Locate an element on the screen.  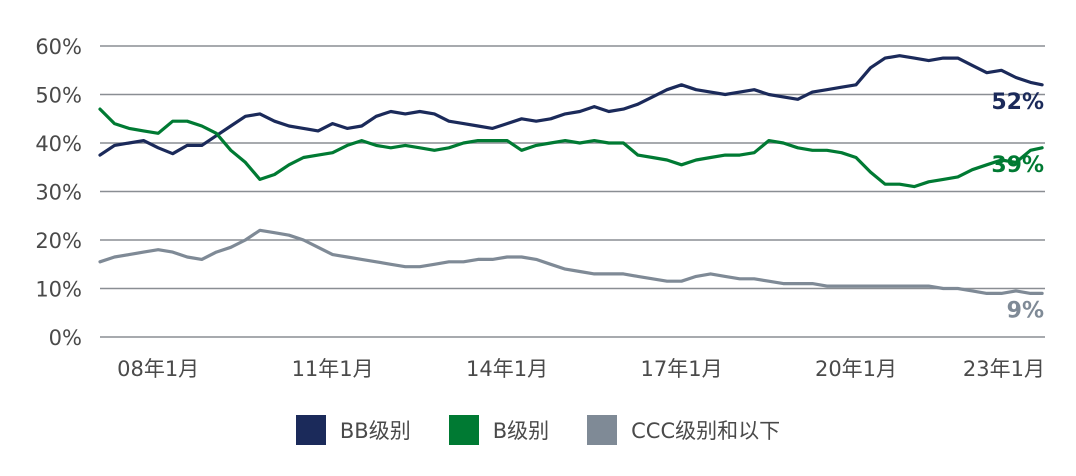
legend-item-ccc: CCC级别和以下 is located at coordinates (683, 430).